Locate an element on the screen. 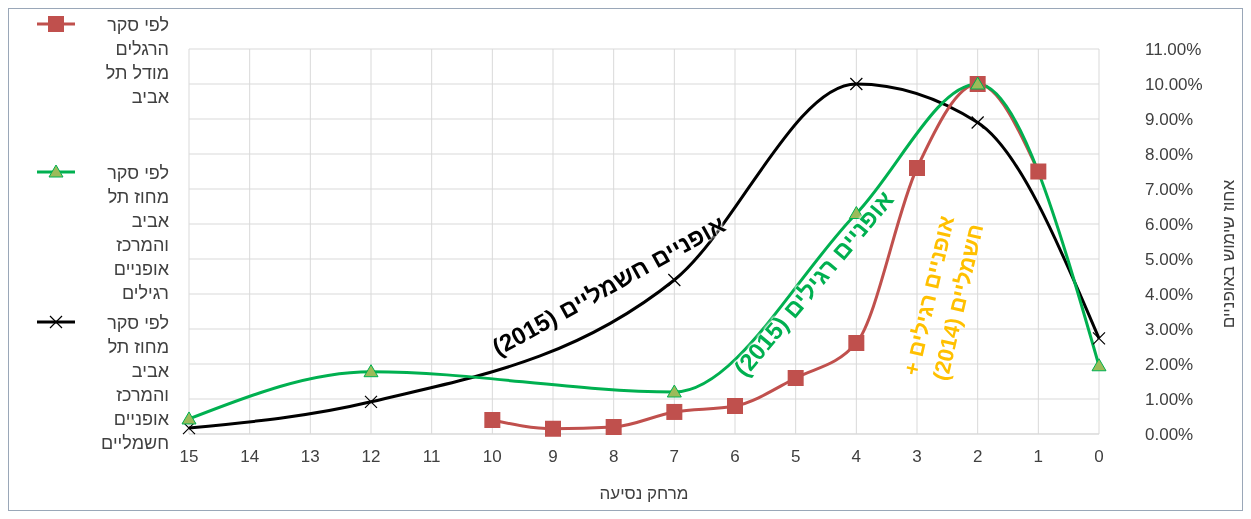 The height and width of the screenshot is (519, 1251). x-tick-label: 9 is located at coordinates (553, 457).